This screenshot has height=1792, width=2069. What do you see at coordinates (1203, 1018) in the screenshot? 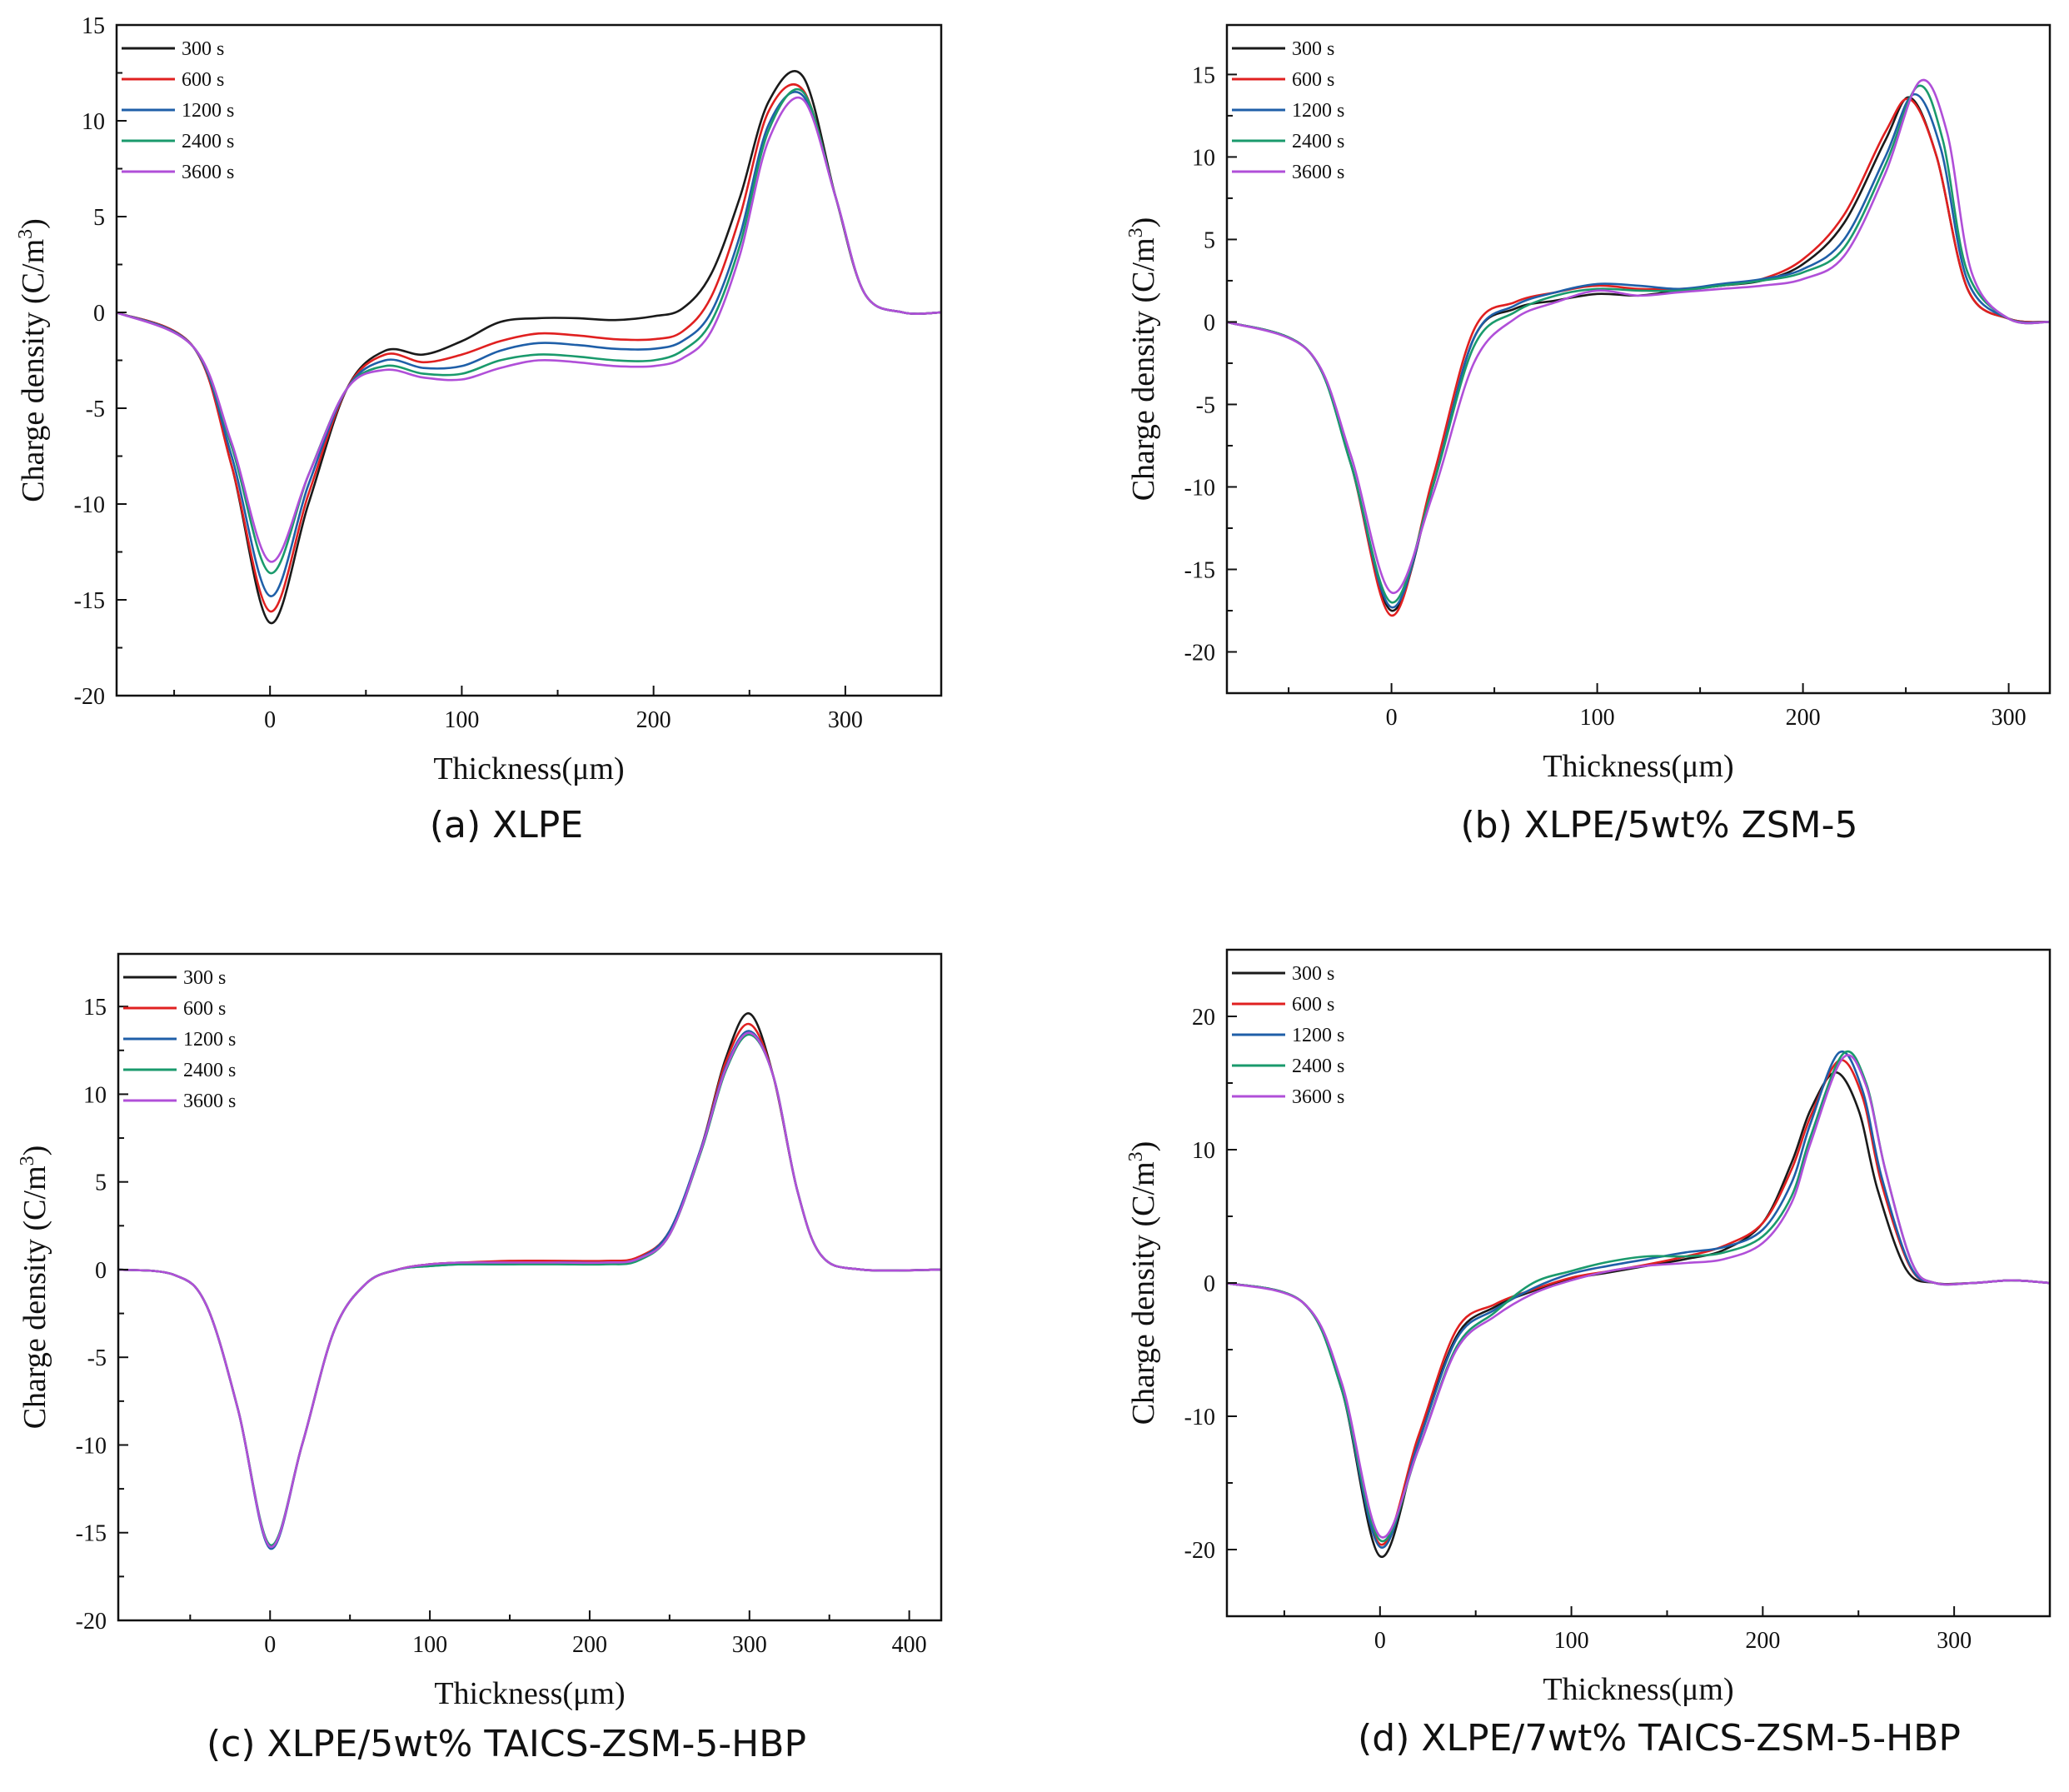
I see `y-tick-label: 20` at bounding box center [1203, 1018].